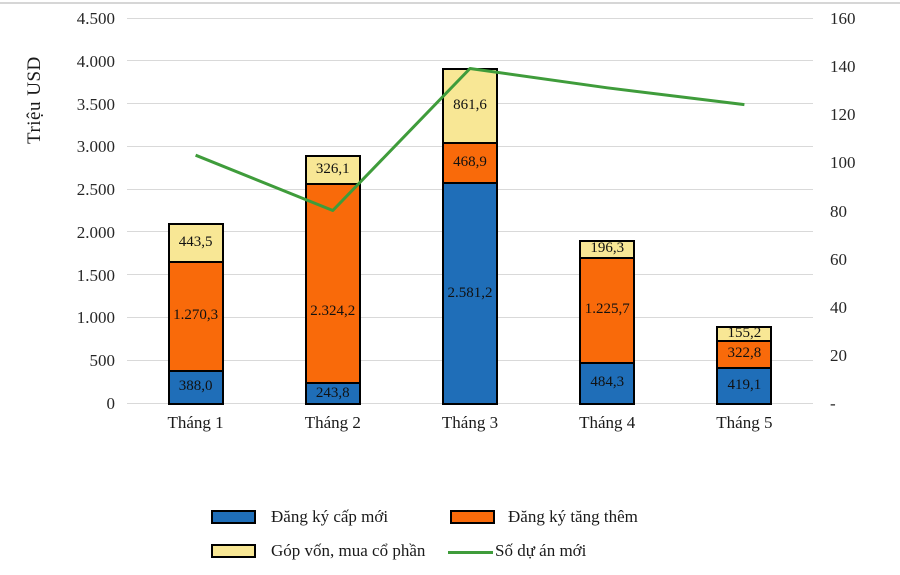 Image resolution: width=900 pixels, height=575 pixels. Describe the element at coordinates (333, 310) in the screenshot. I see `bar-value-label: 2.324,2` at that location.